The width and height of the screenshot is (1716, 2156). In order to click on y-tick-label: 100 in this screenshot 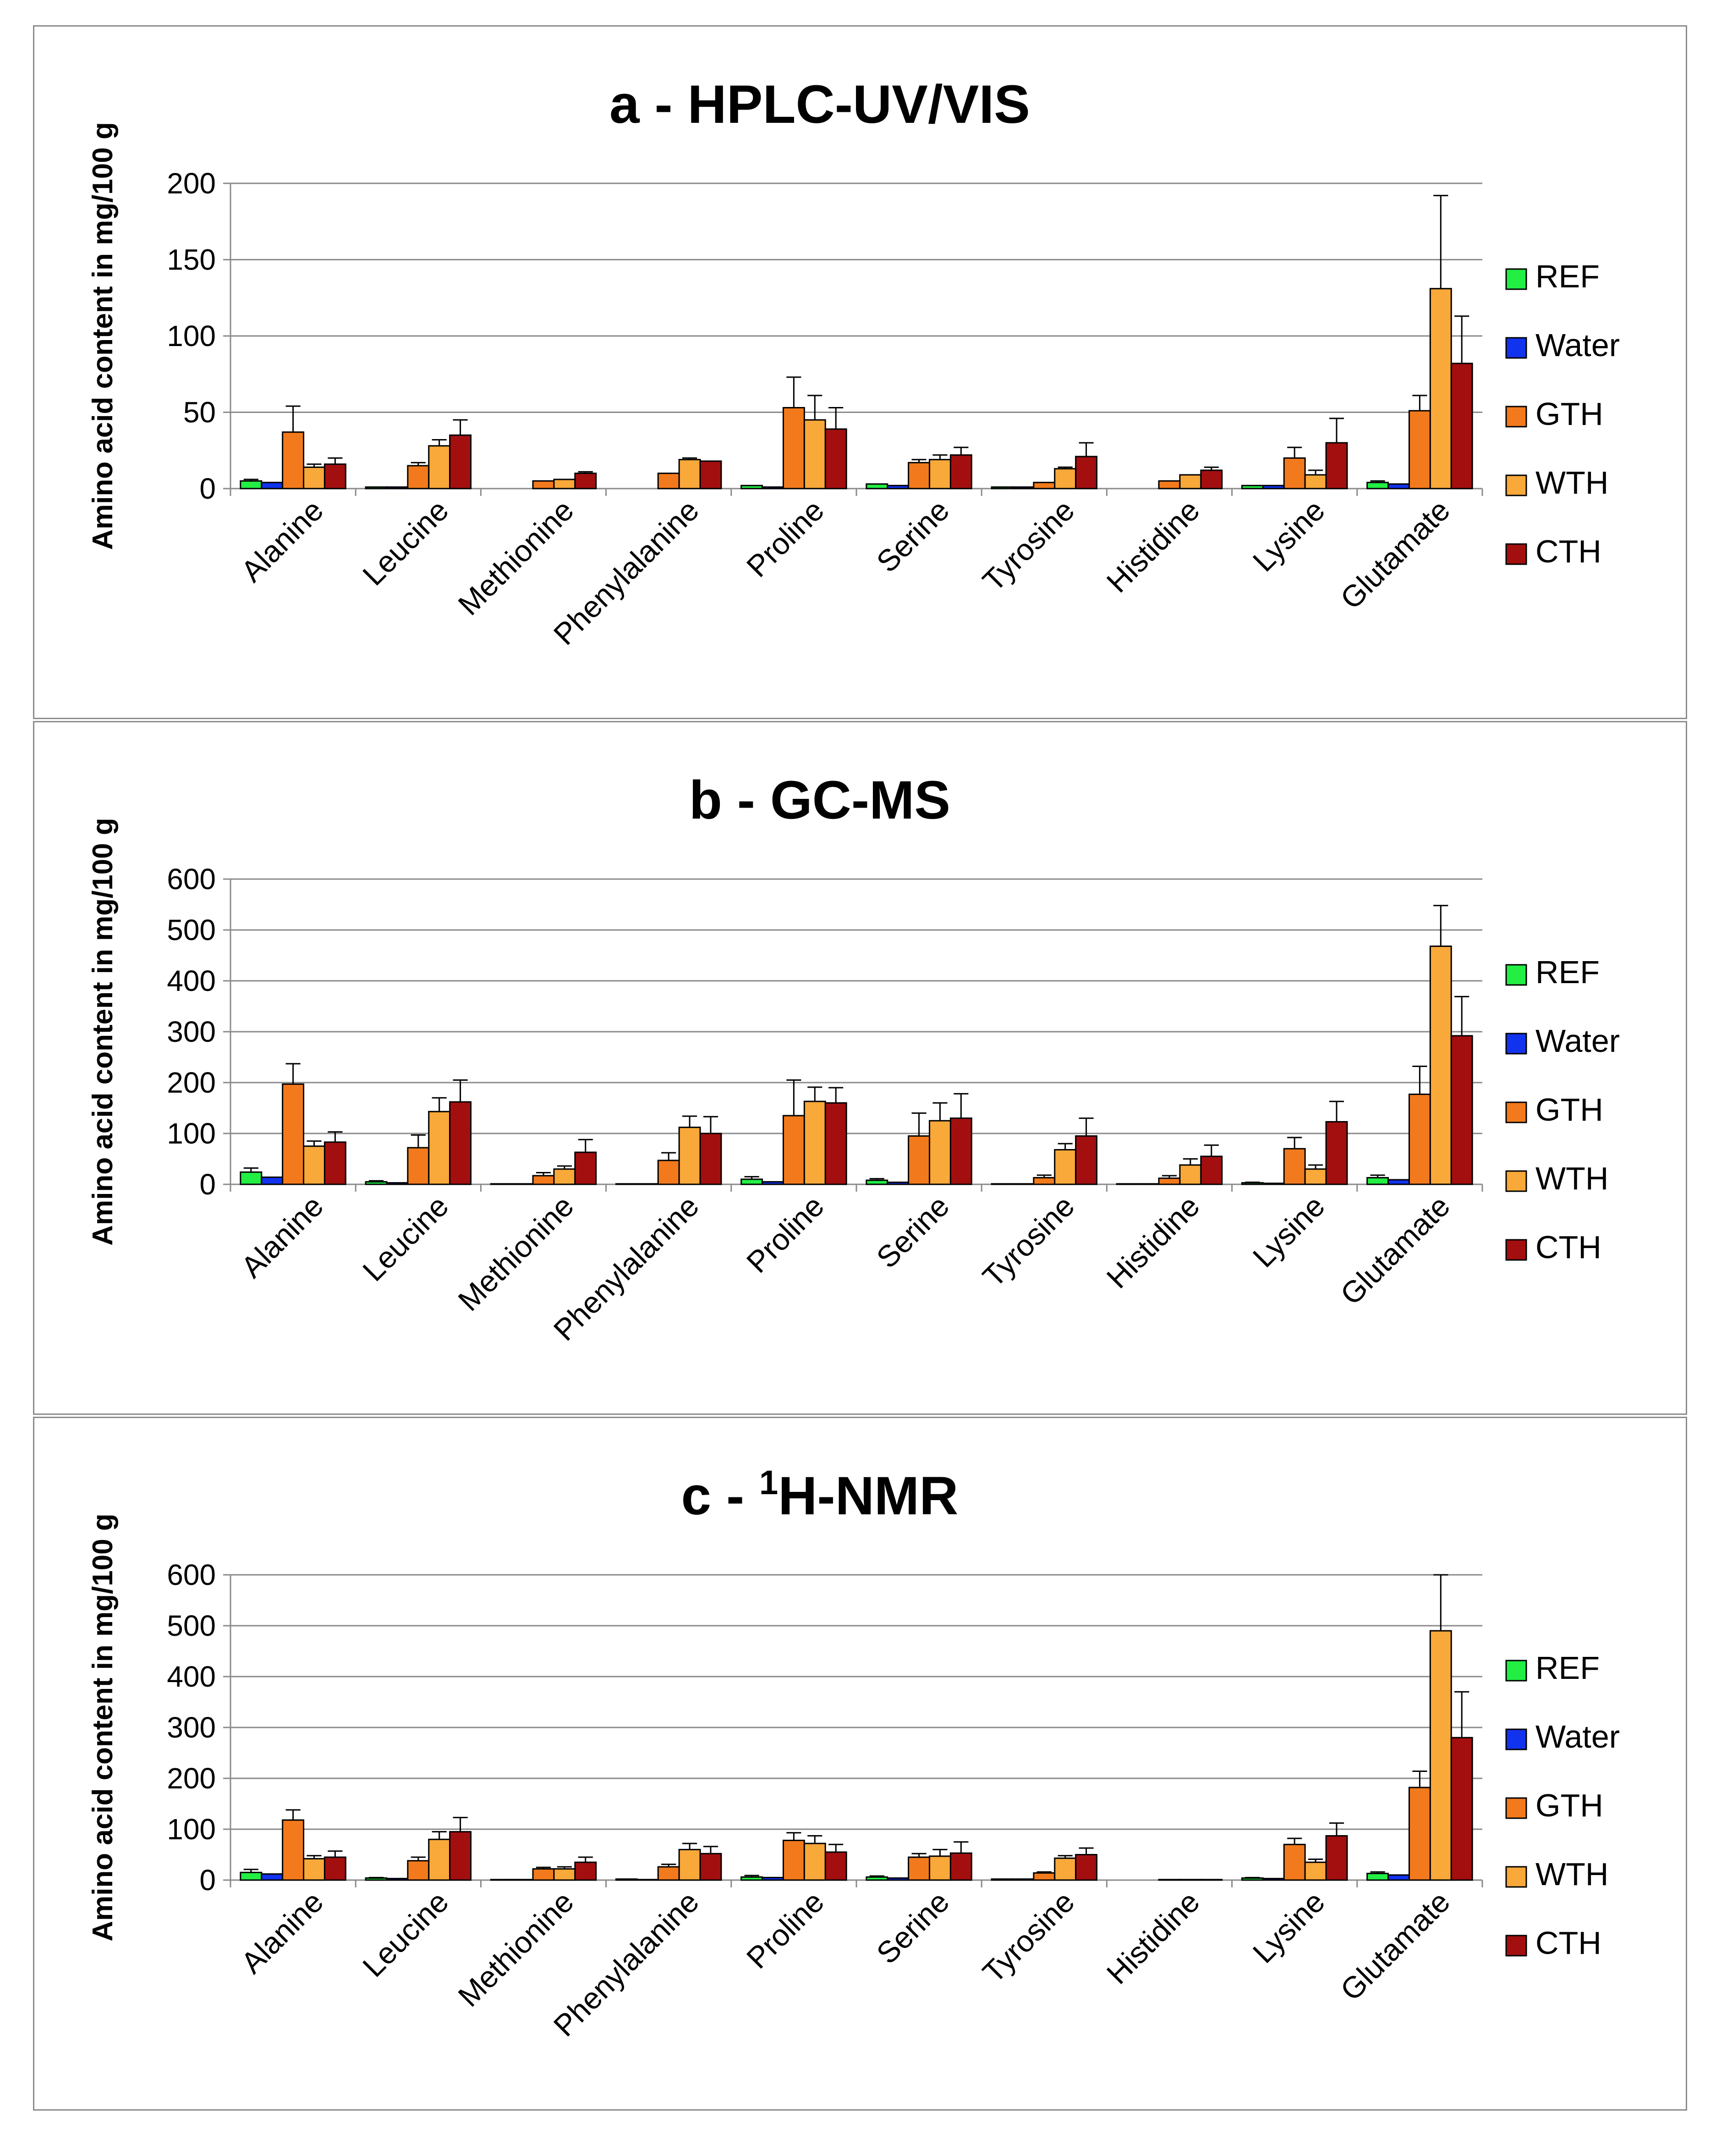, I will do `click(191, 335)`.